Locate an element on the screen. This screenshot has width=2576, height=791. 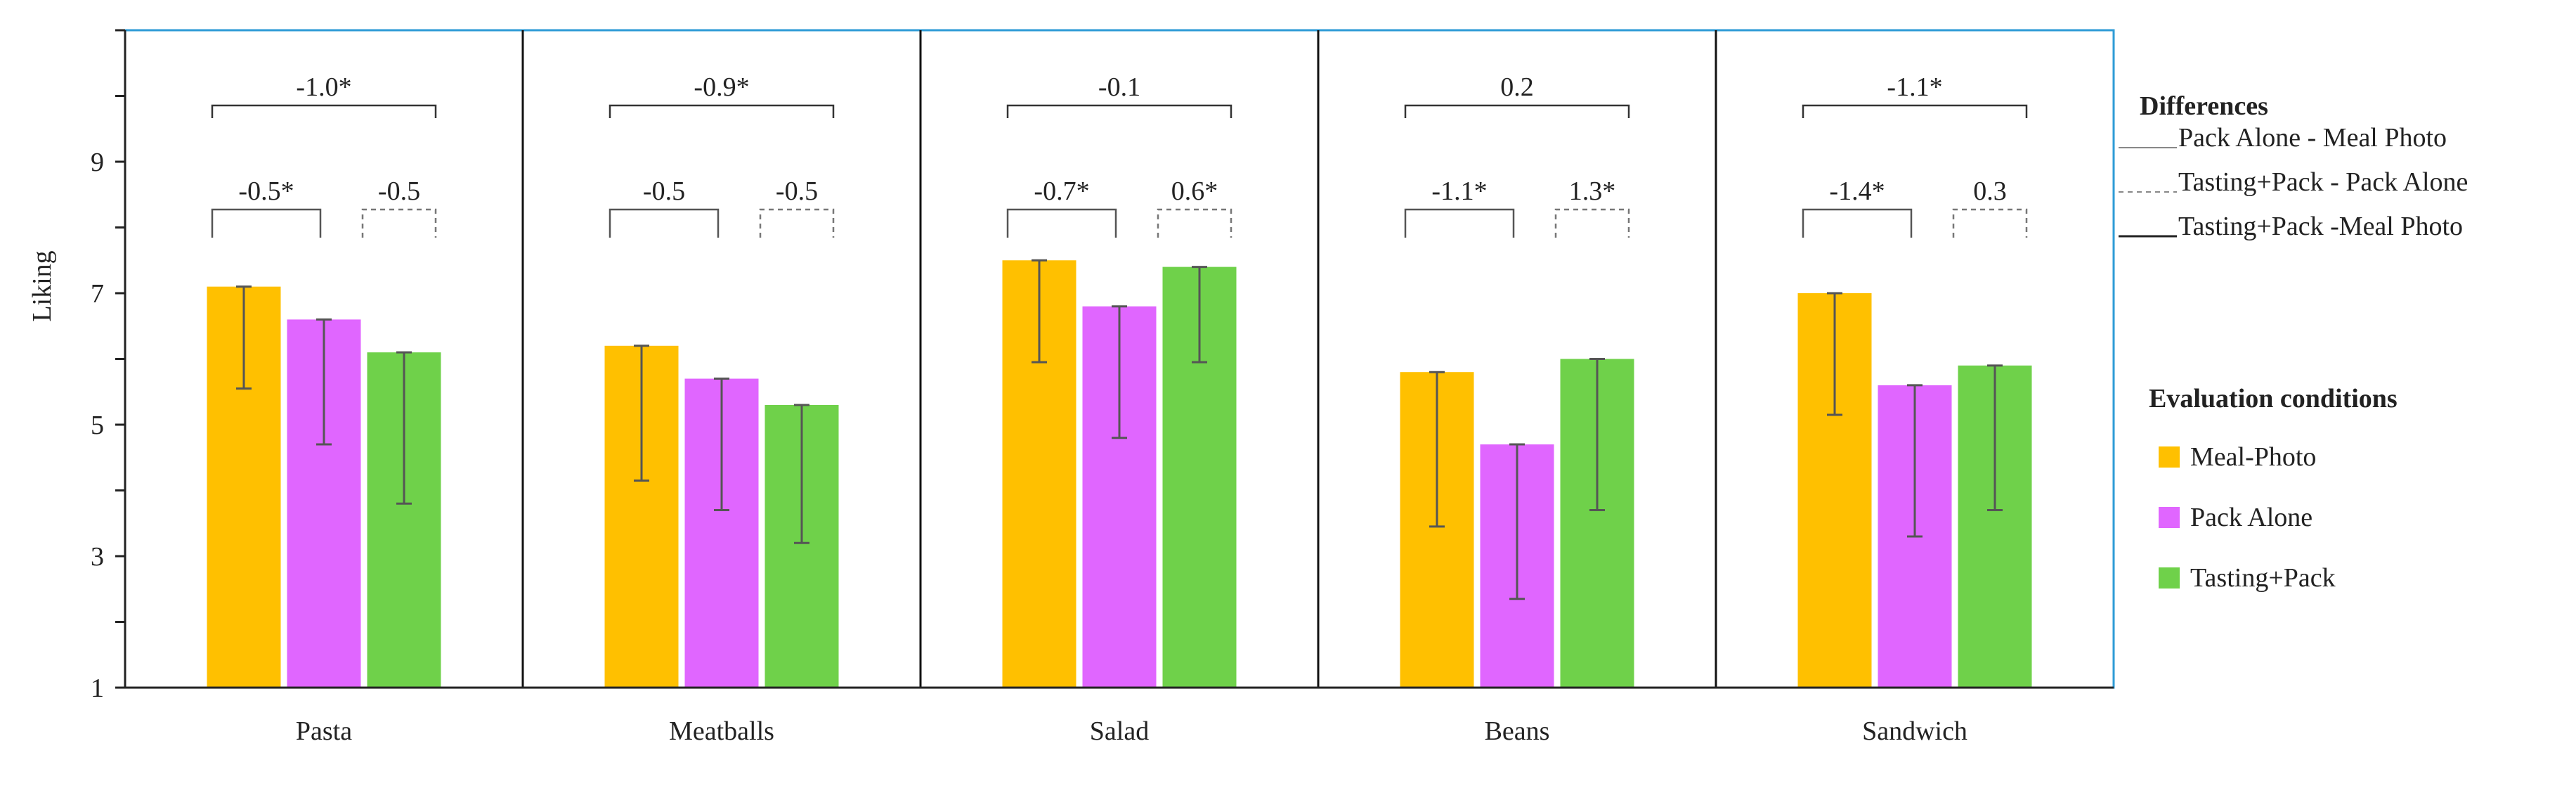
legend-item-label: Tasting+Pack is located at coordinates (2263, 578).